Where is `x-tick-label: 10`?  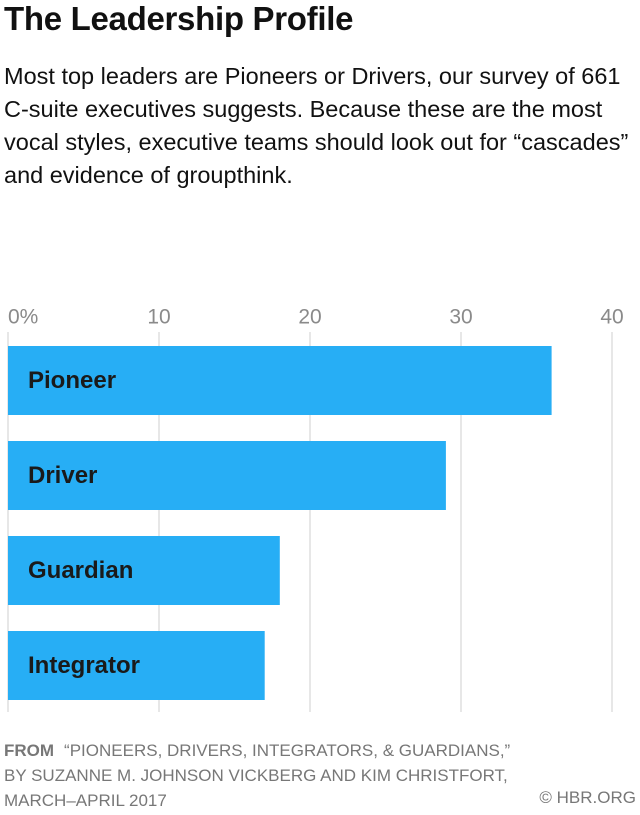 x-tick-label: 10 is located at coordinates (158, 317).